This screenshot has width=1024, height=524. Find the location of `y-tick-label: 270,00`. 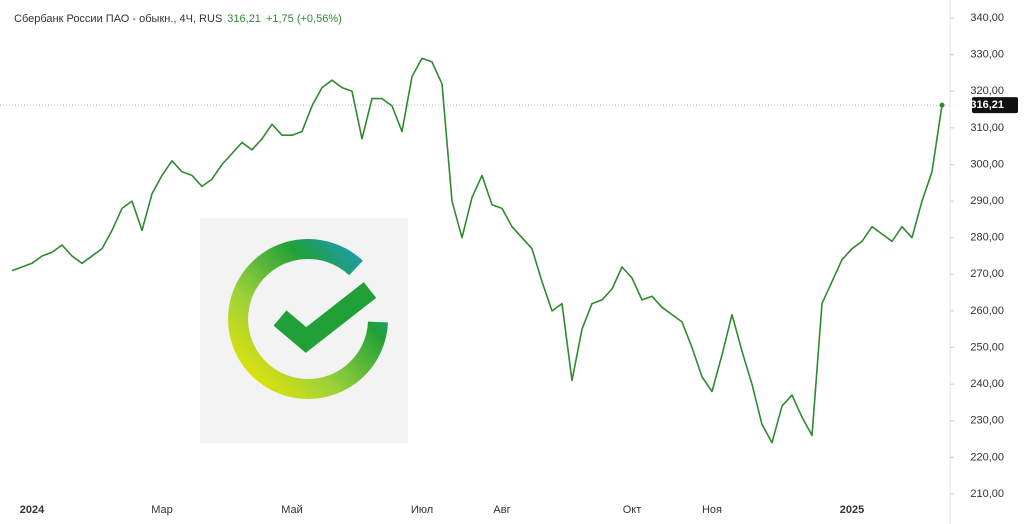

y-tick-label: 270,00 is located at coordinates (987, 274).